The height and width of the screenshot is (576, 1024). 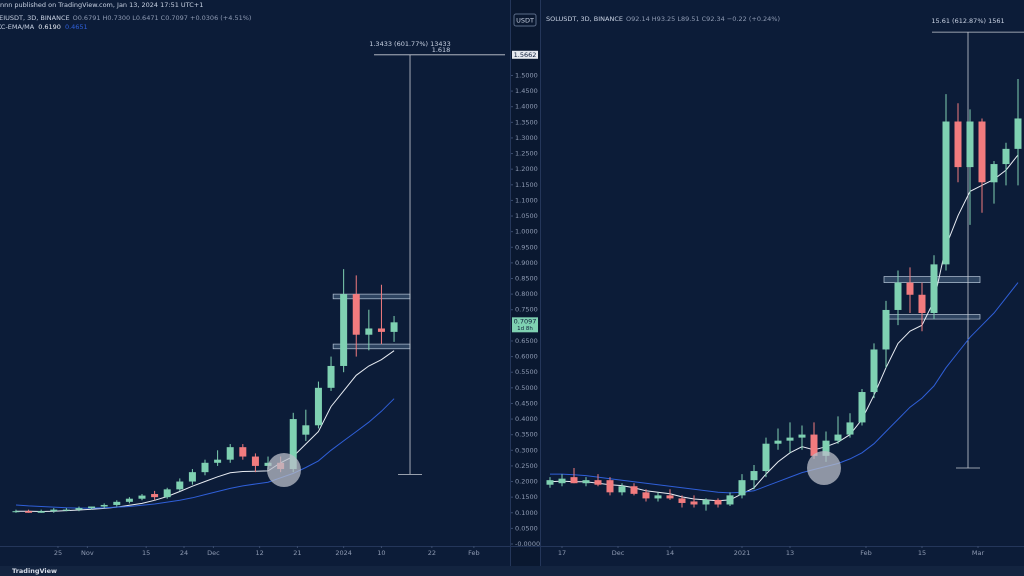 I want to click on symbol-label: SEIUSDT, 3D, BINANCE, so click(x=35, y=18).